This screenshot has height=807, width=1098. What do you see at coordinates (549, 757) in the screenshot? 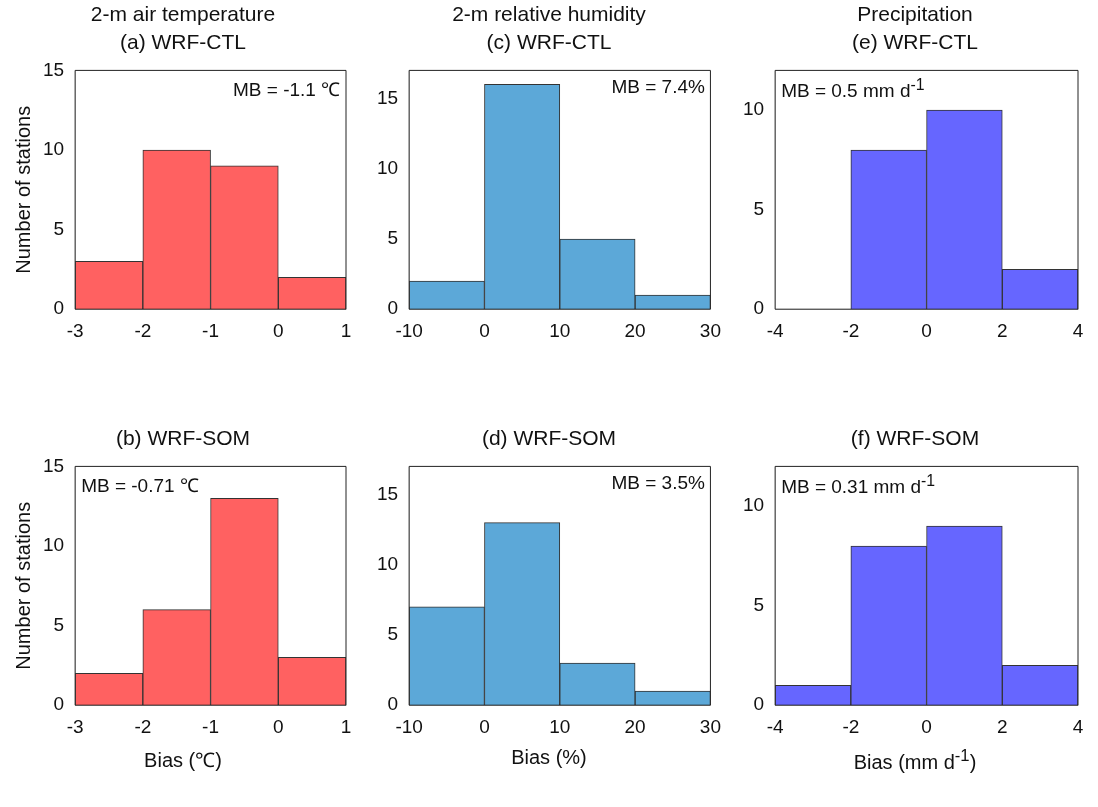
I see `x-axis-title: Bias (%)` at bounding box center [549, 757].